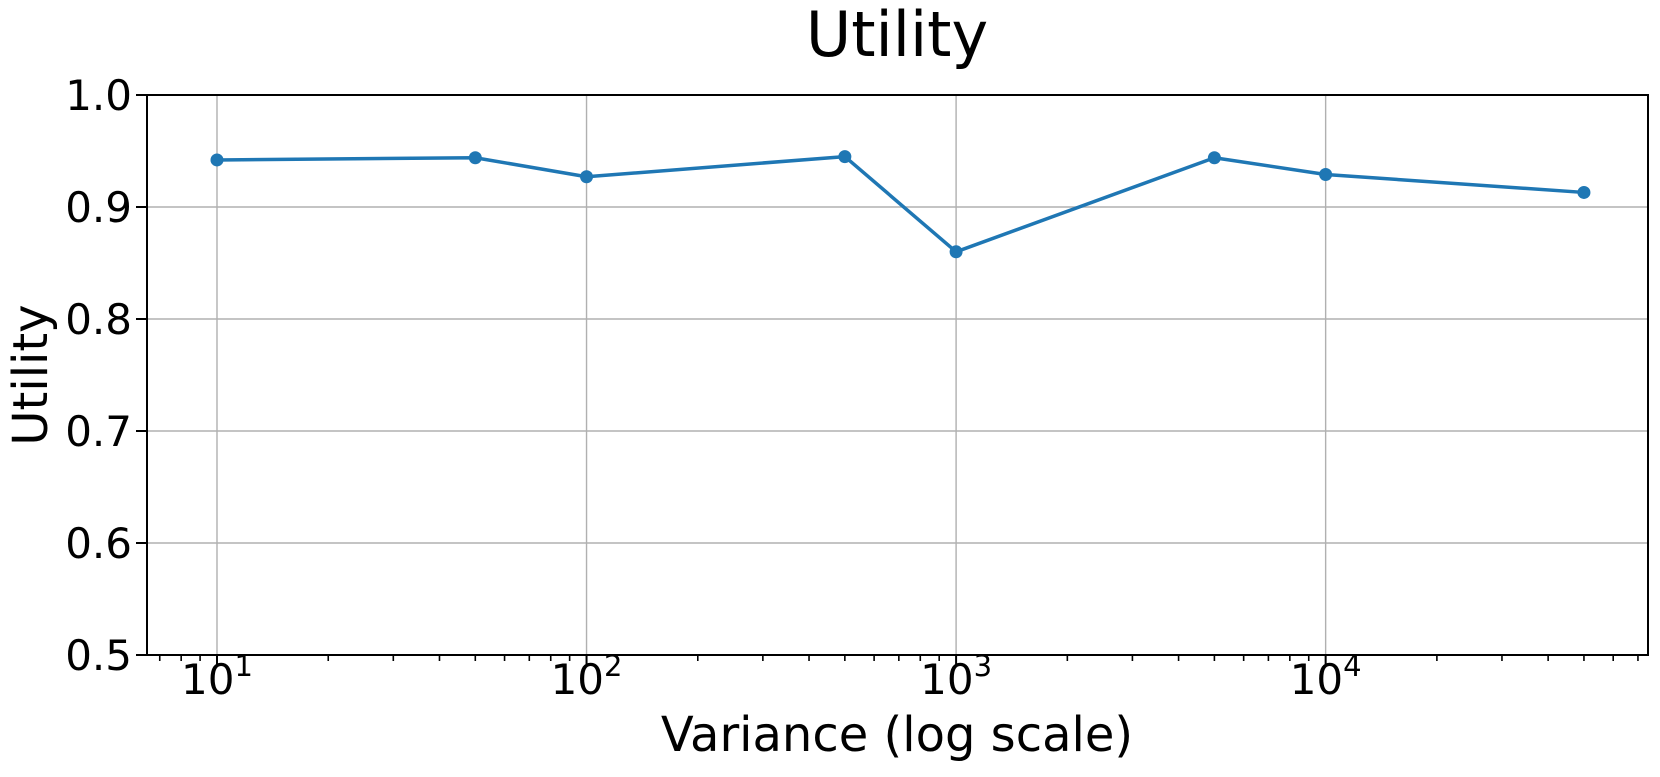 This screenshot has width=1660, height=777. Describe the element at coordinates (98, 431) in the screenshot. I see `y-tick-label: 0.7` at that location.